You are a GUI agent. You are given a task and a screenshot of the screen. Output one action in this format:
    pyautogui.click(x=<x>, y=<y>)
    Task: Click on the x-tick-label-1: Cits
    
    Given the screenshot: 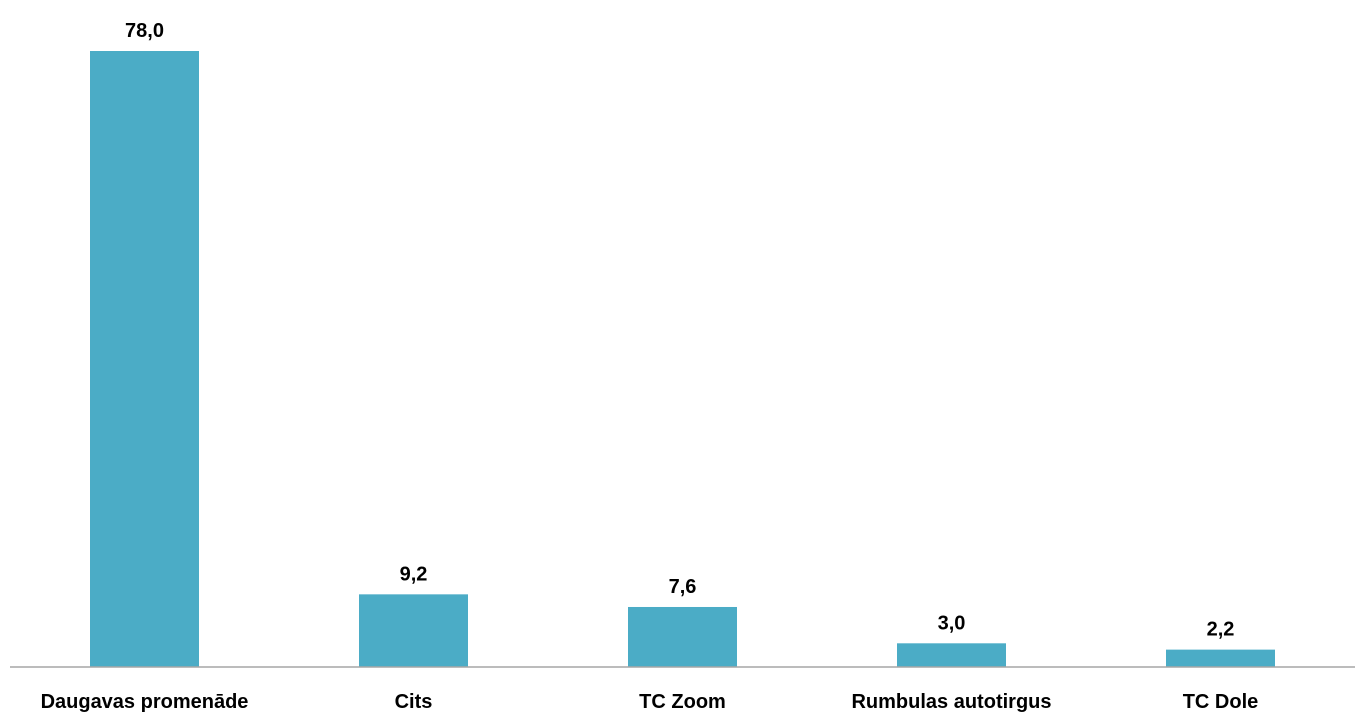 What is the action you would take?
    pyautogui.click(x=414, y=702)
    